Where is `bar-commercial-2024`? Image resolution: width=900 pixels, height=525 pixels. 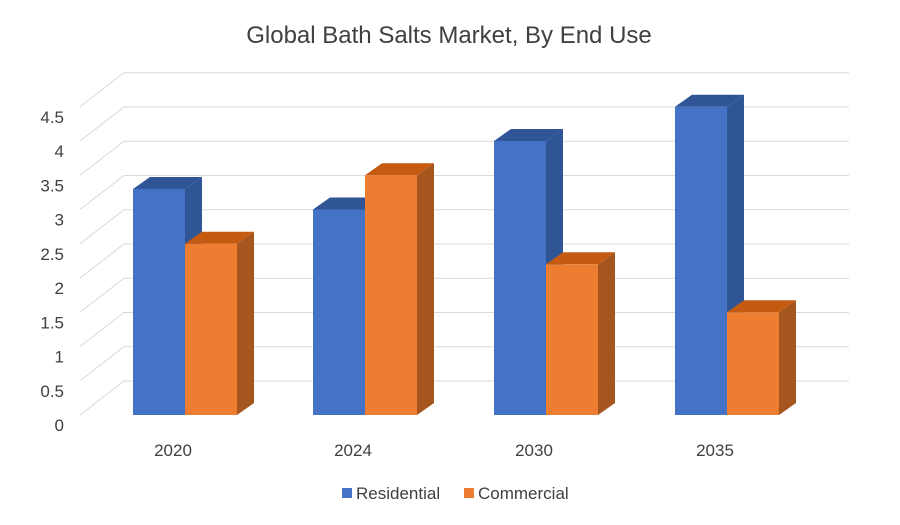 bar-commercial-2024 is located at coordinates (399, 289).